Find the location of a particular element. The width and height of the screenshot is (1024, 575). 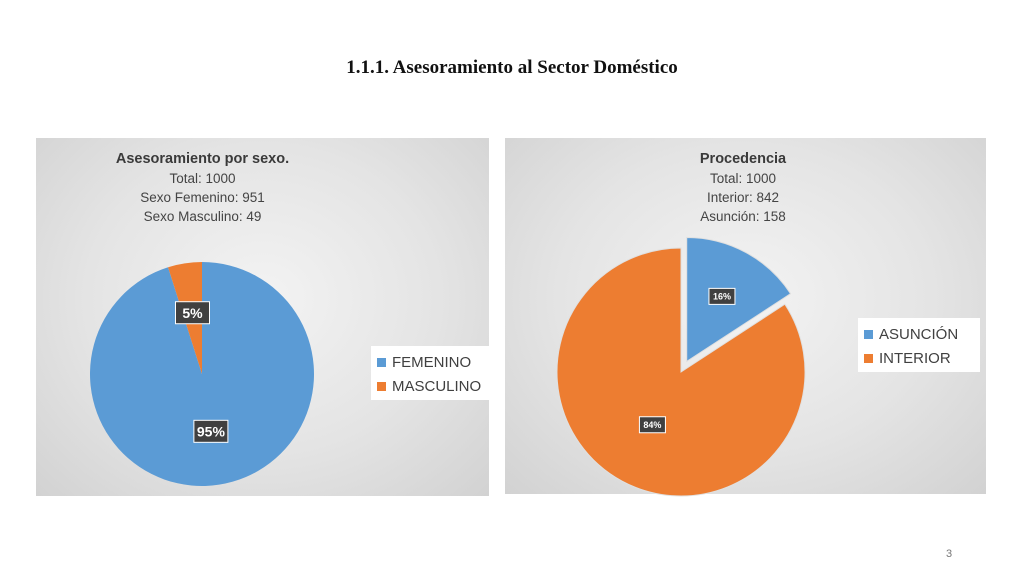

svg-text: 16% is located at coordinates (722, 297).